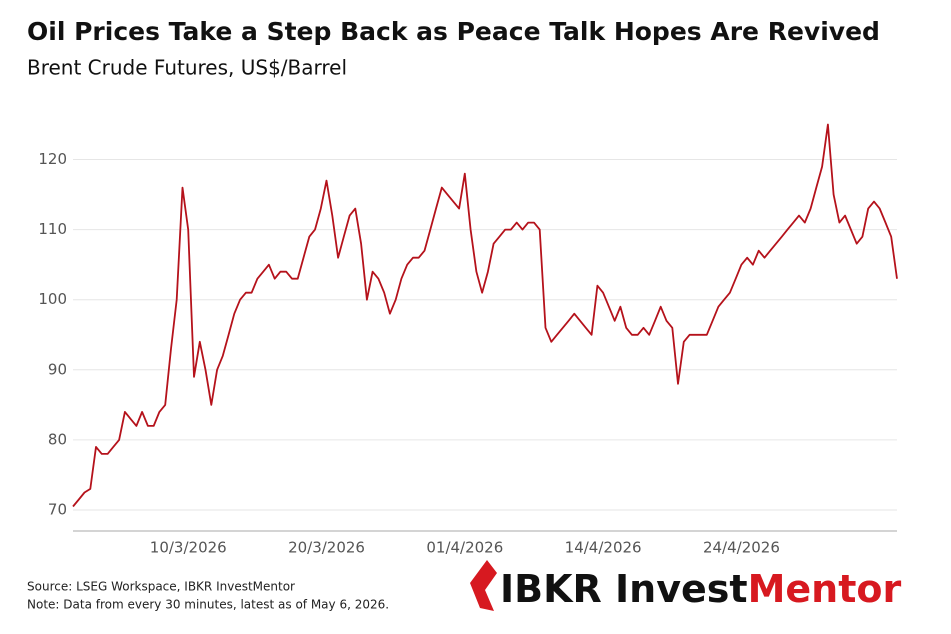 Image resolution: width=951 pixels, height=634 pixels. I want to click on y-tick-label: 70, so click(57, 509).